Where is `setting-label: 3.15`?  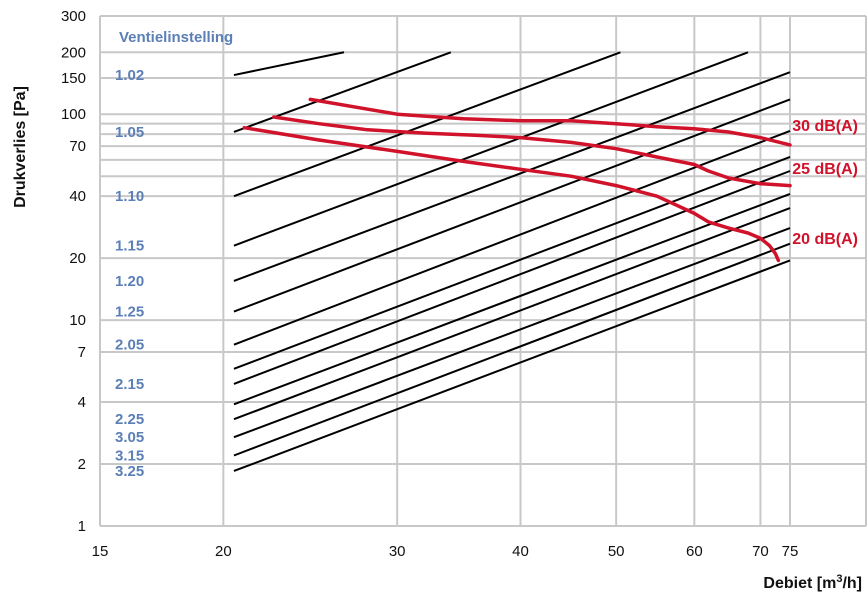
setting-label: 3.15 is located at coordinates (129, 456).